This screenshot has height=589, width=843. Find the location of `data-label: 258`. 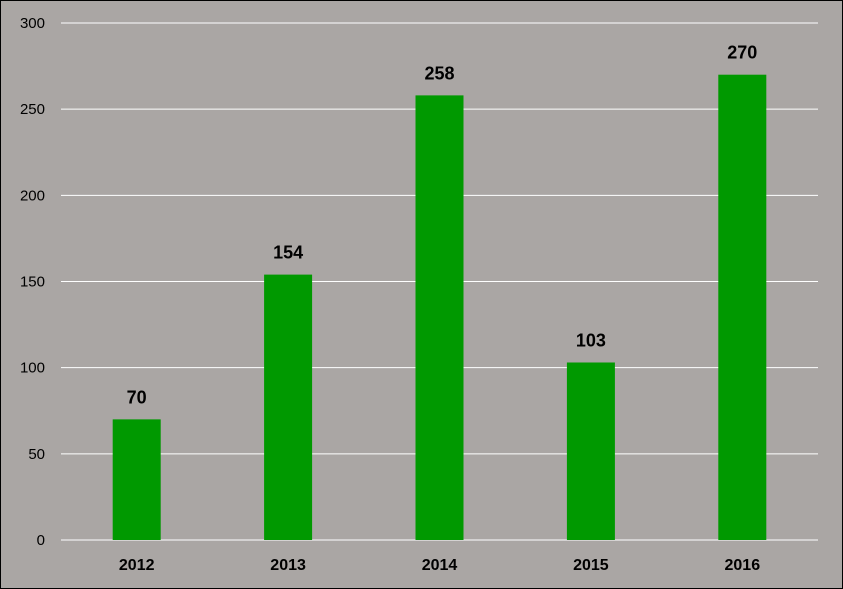

data-label: 258 is located at coordinates (439, 73).